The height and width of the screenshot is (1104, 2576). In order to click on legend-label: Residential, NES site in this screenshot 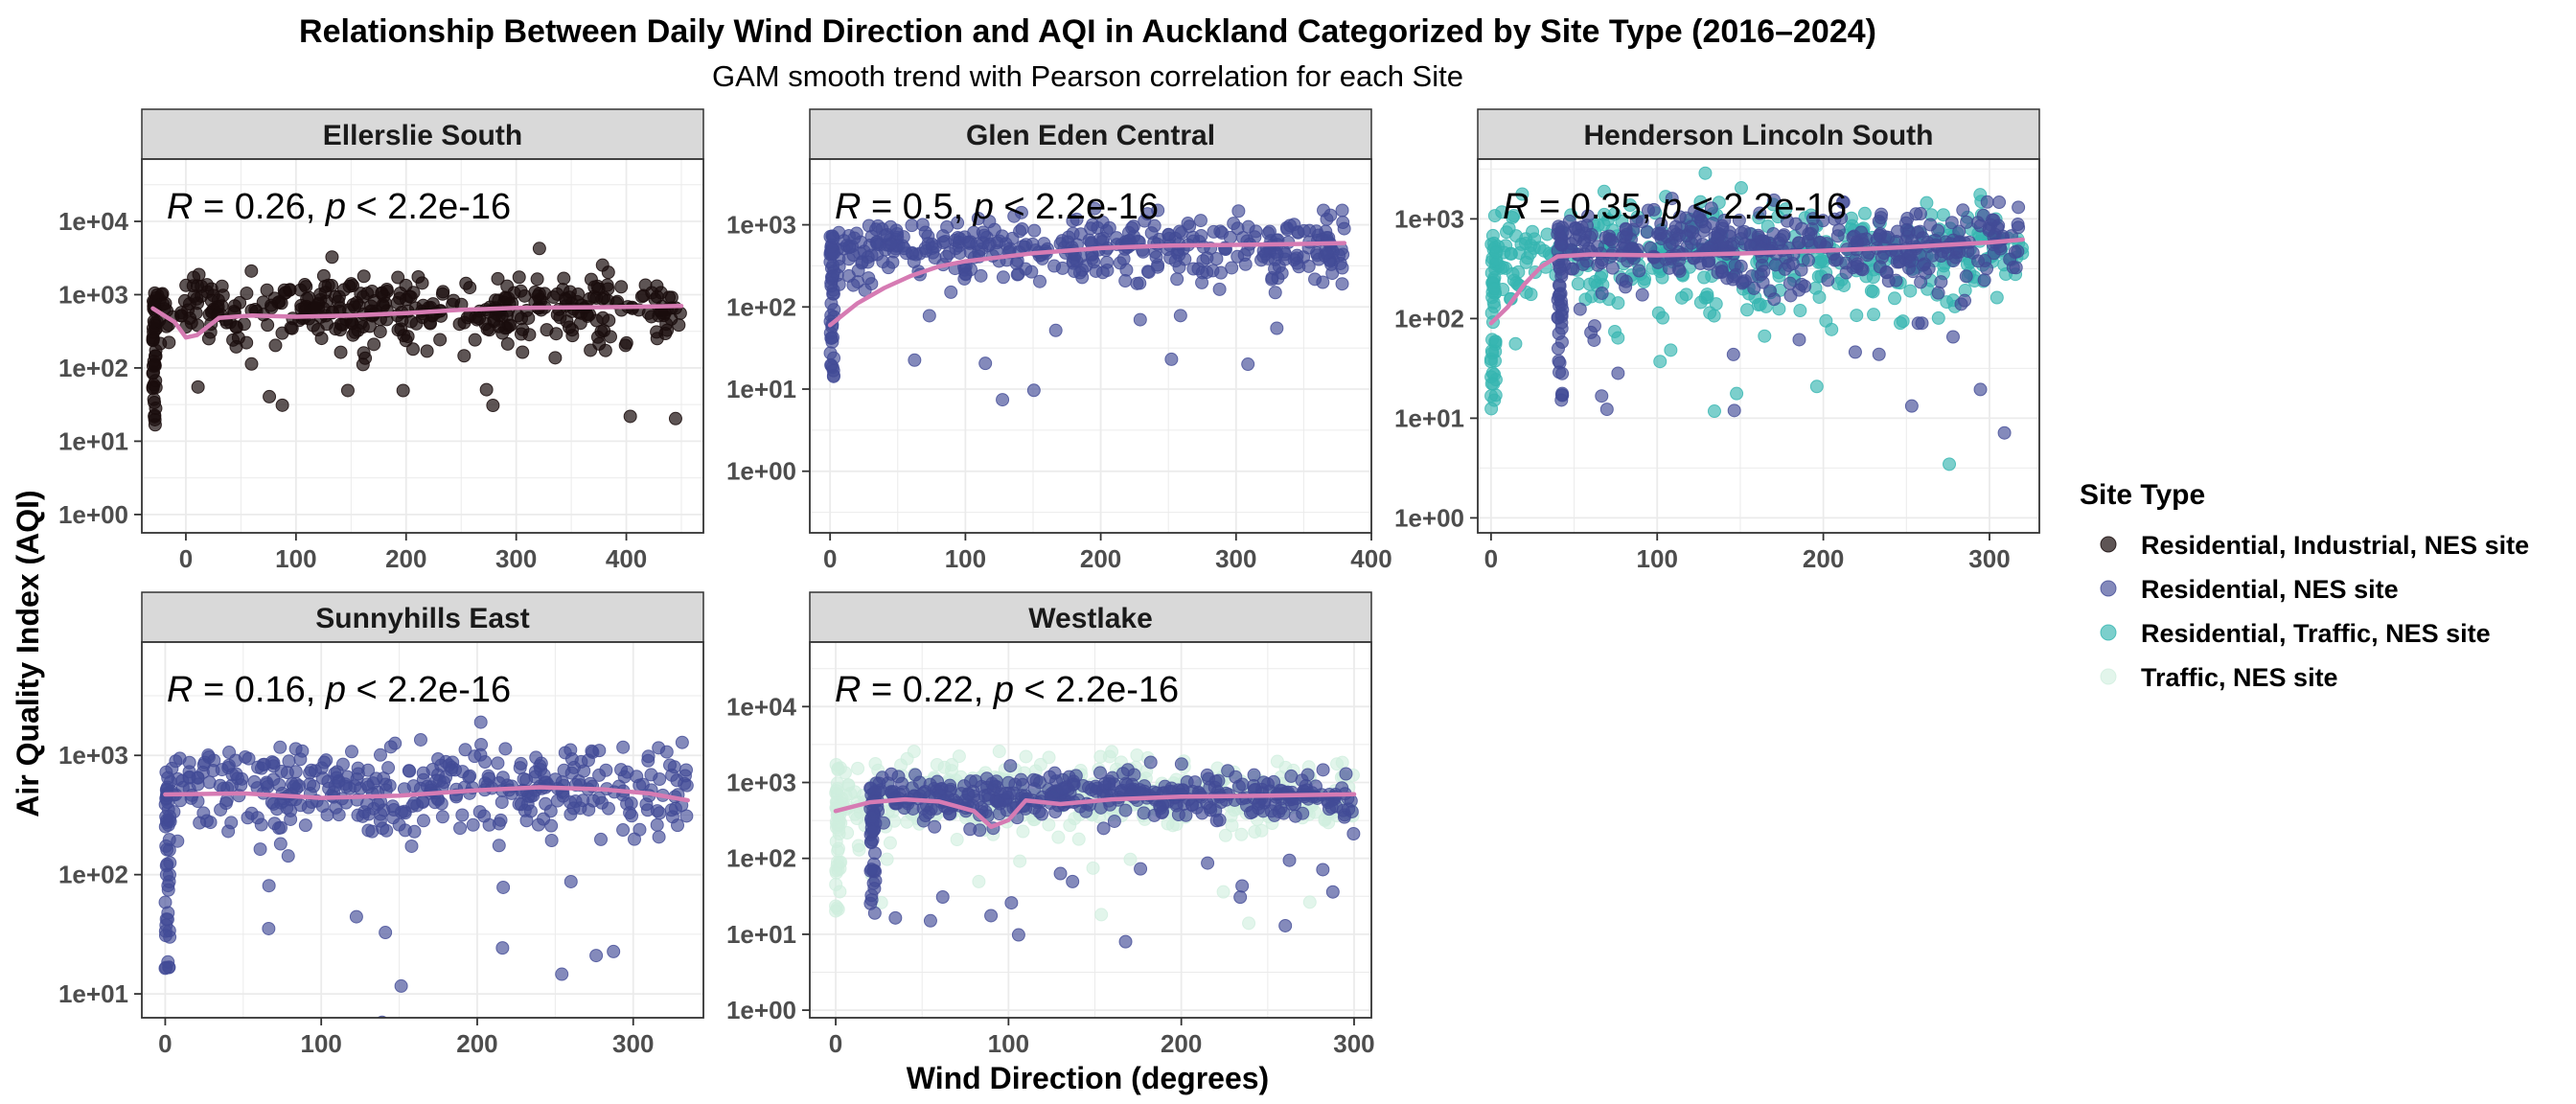, I will do `click(2270, 589)`.